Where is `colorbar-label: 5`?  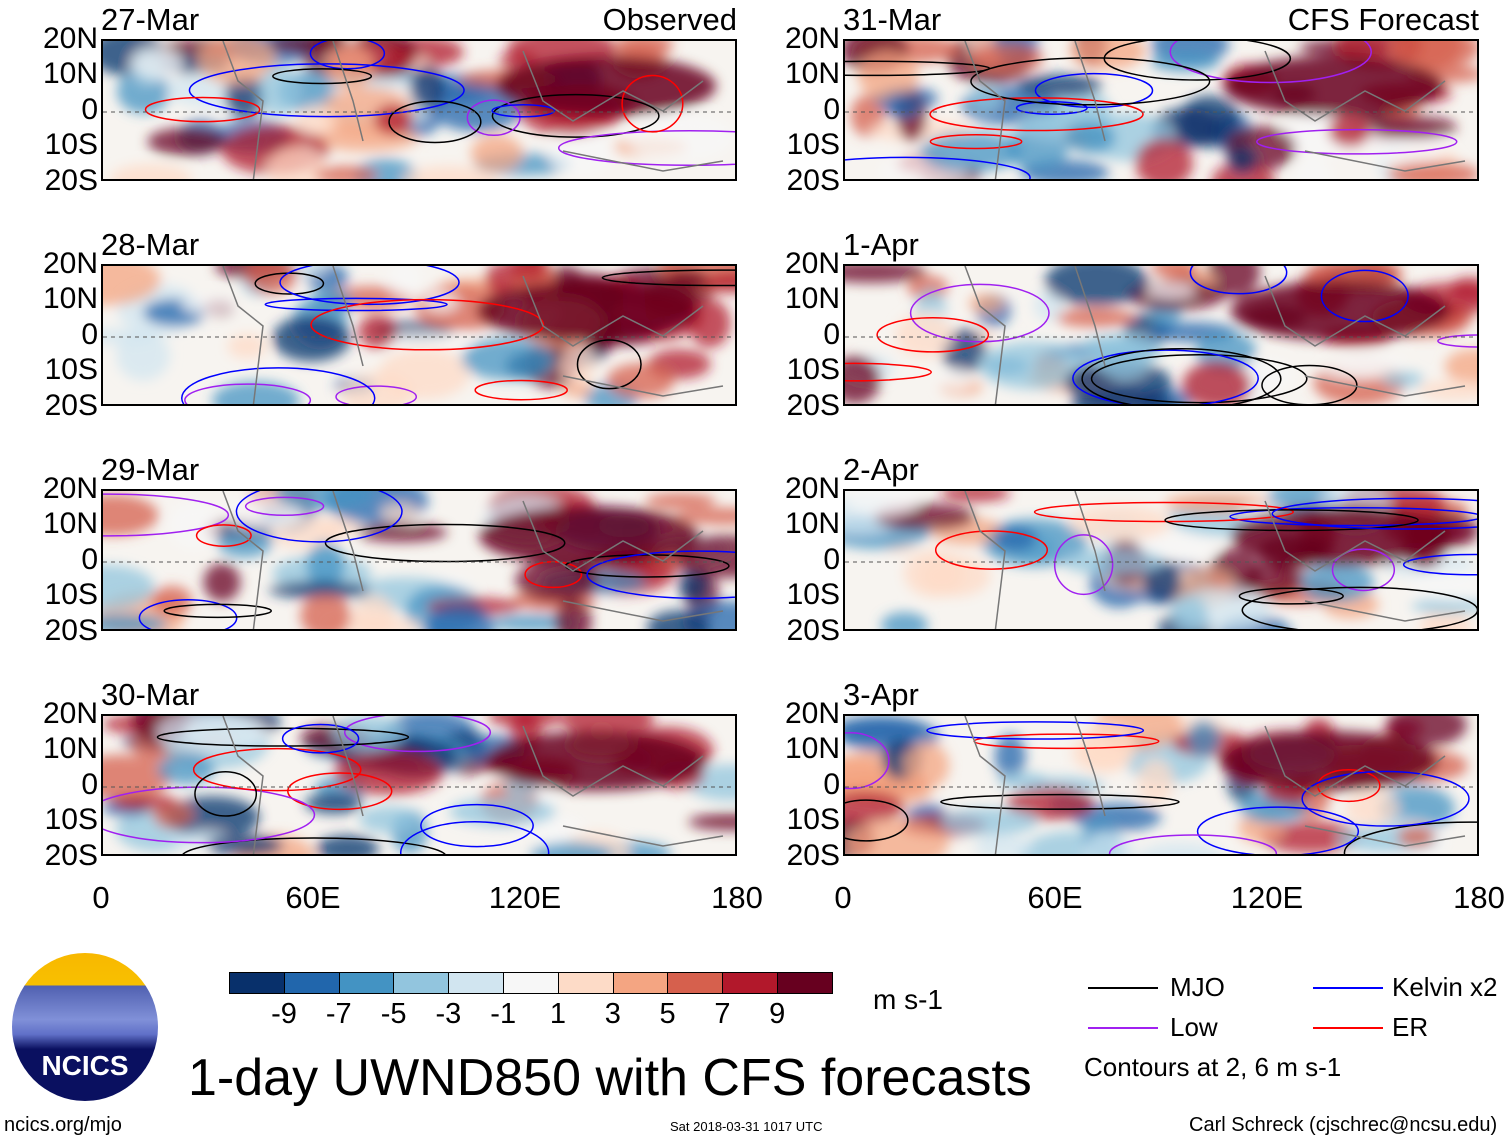 colorbar-label: 5 is located at coordinates (667, 1014).